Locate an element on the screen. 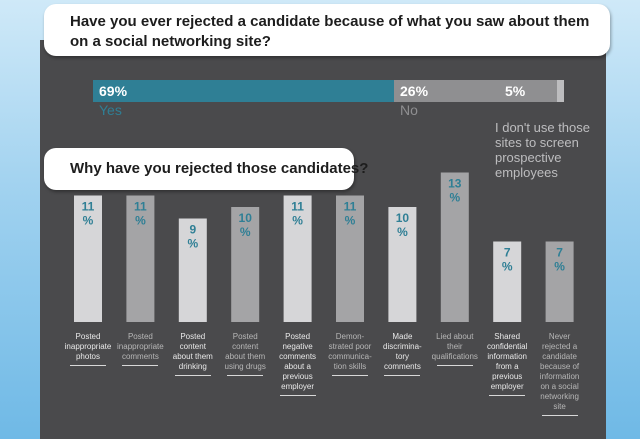 This screenshot has height=439, width=640. category-label-line: rejected a is located at coordinates (560, 346).